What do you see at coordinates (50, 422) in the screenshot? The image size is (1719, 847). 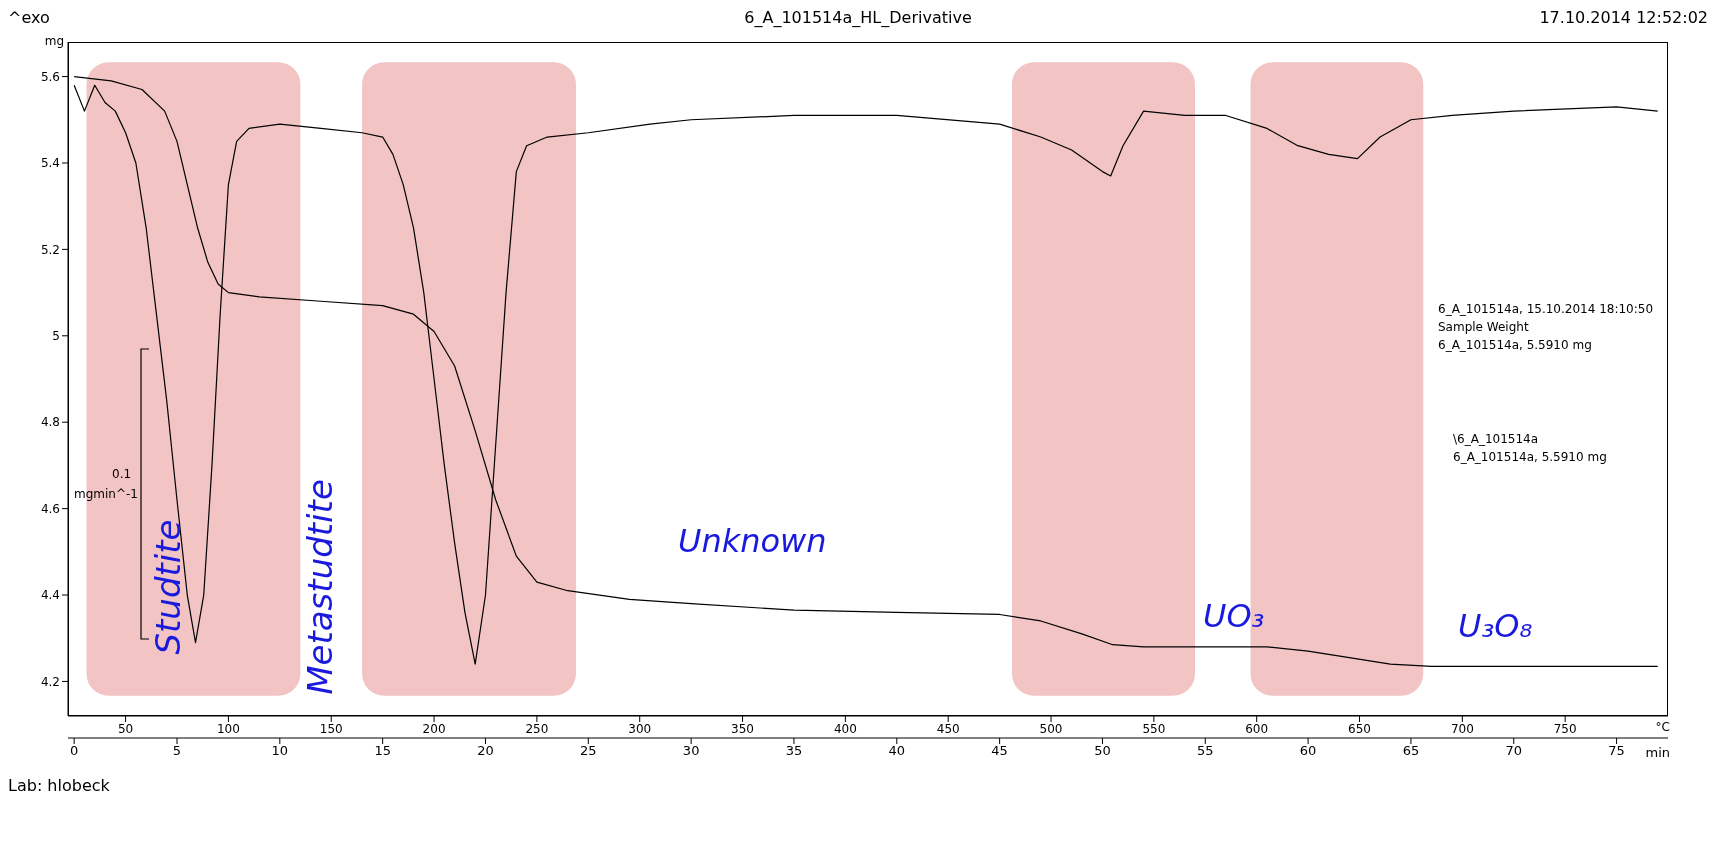 I see `y-tick-label: 4.8` at bounding box center [50, 422].